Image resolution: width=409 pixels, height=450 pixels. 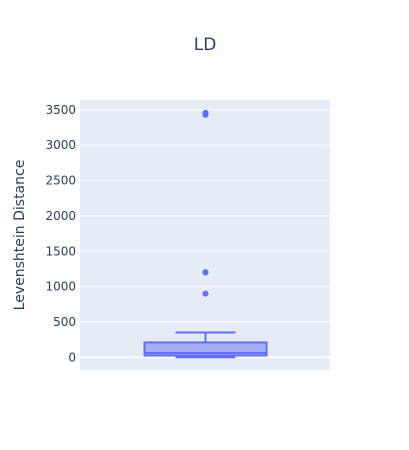 I want to click on y-axis-label: Levenshtein Distance, so click(x=20, y=235).